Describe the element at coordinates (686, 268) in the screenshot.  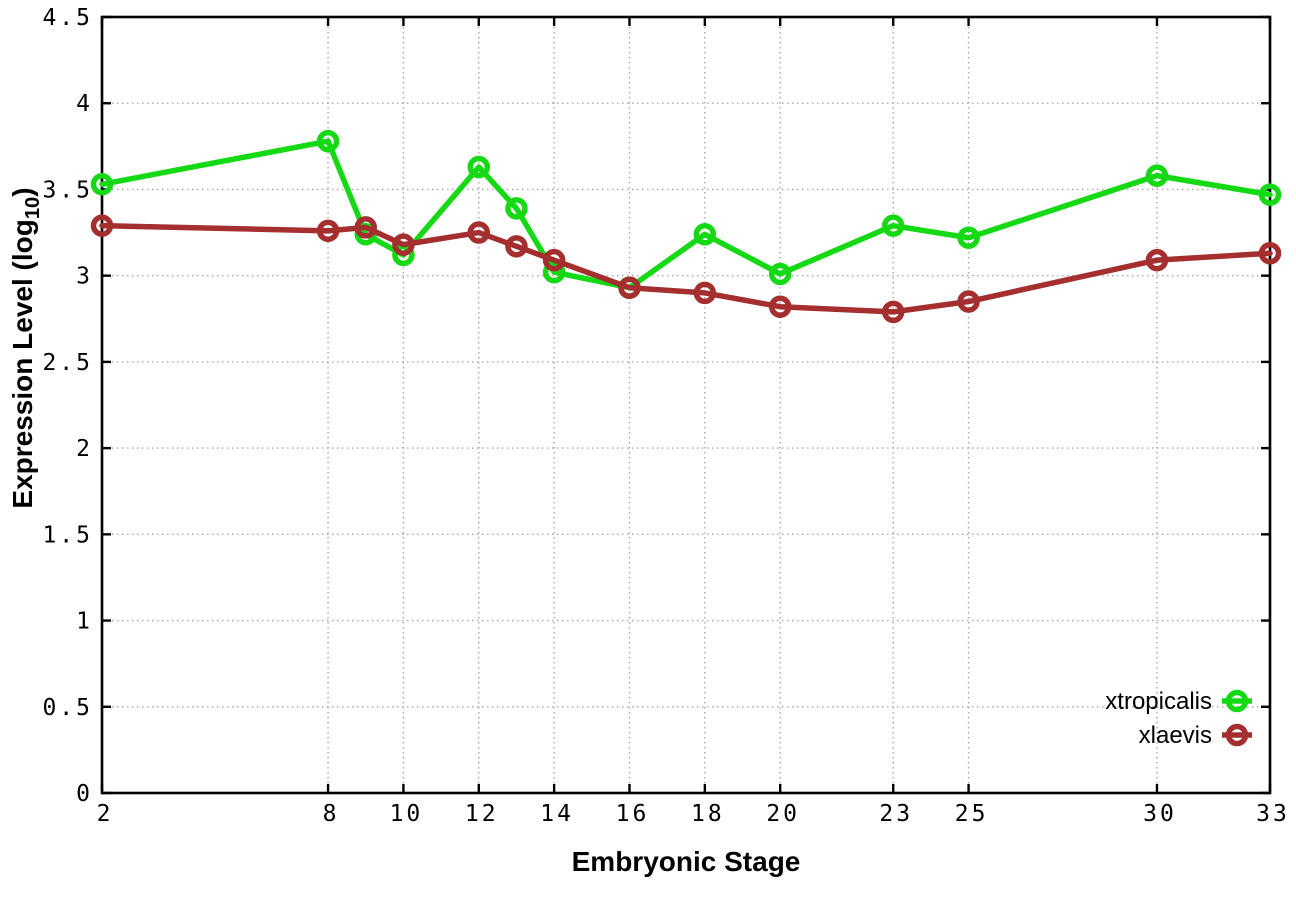
I see `series-line-xlaevis` at that location.